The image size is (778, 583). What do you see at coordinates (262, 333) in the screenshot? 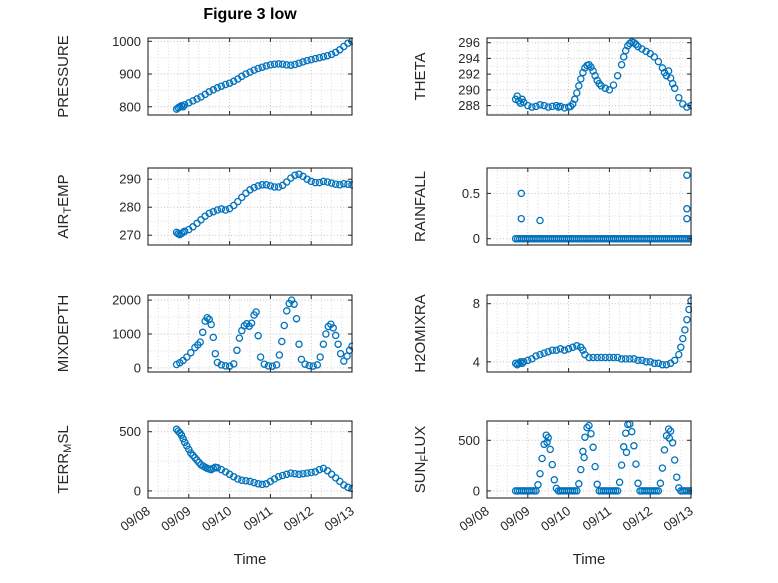
I see `mixdepth-points` at bounding box center [262, 333].